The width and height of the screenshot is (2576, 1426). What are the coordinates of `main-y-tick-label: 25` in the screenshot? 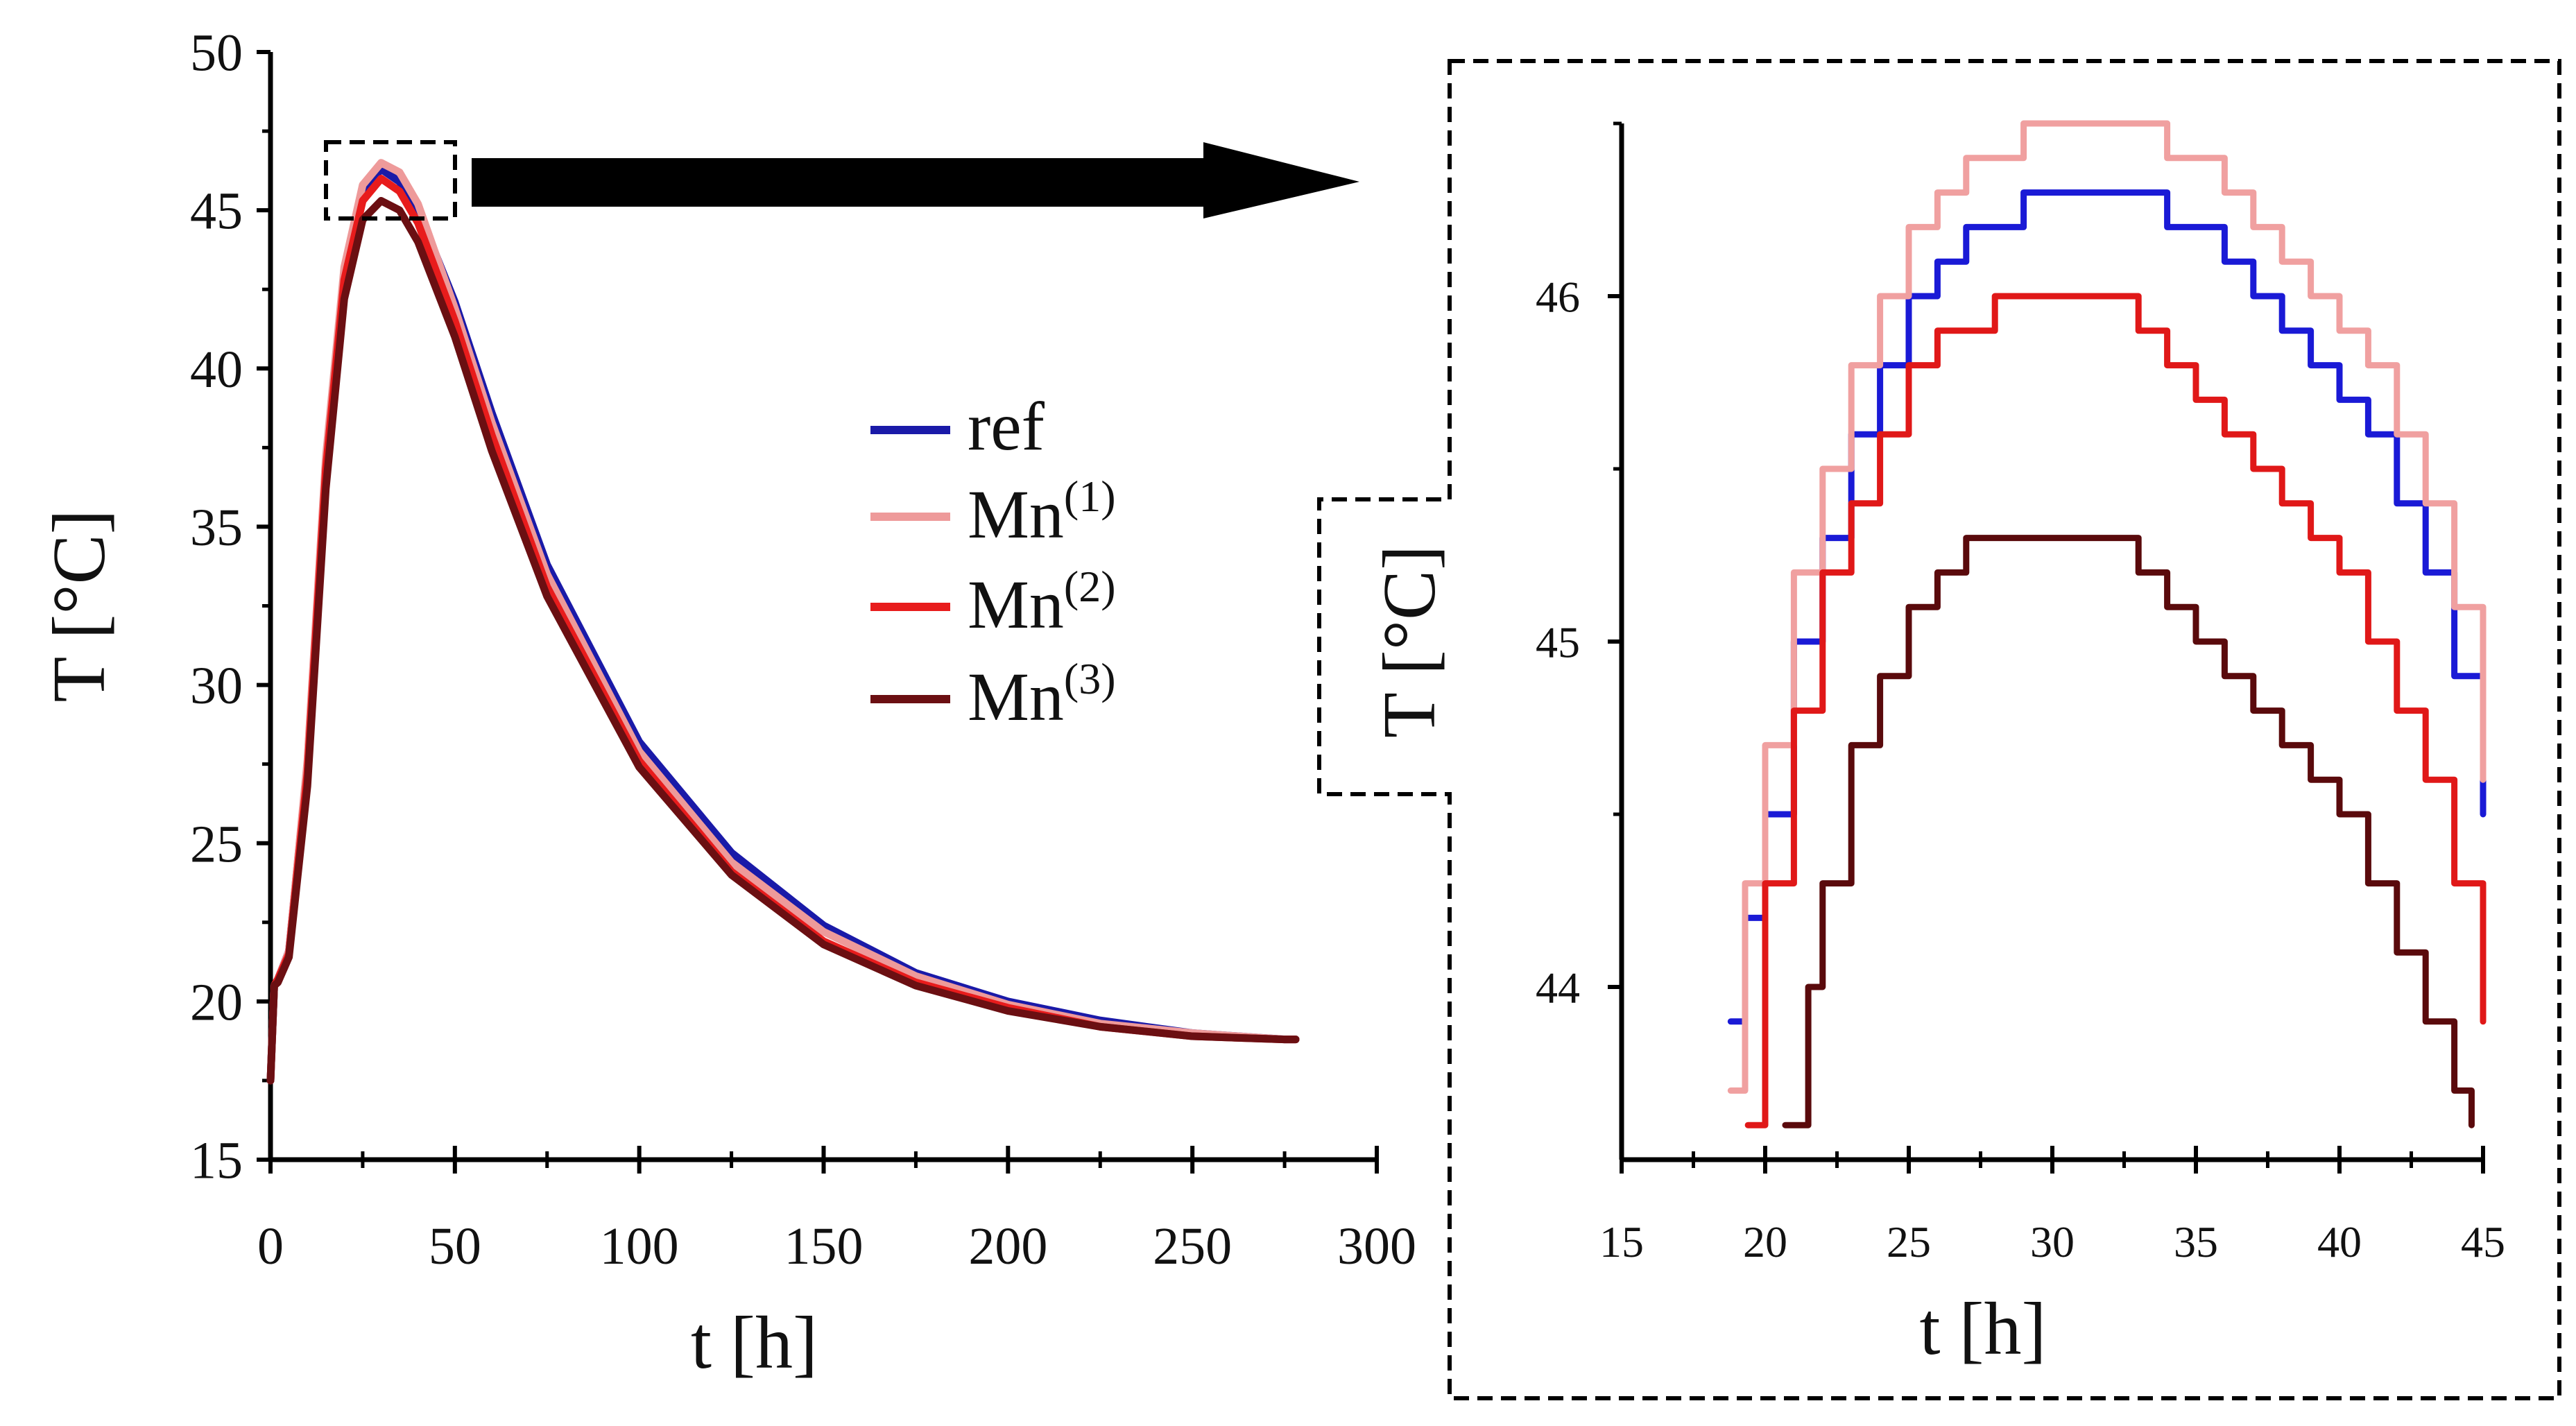 It's located at (216, 844).